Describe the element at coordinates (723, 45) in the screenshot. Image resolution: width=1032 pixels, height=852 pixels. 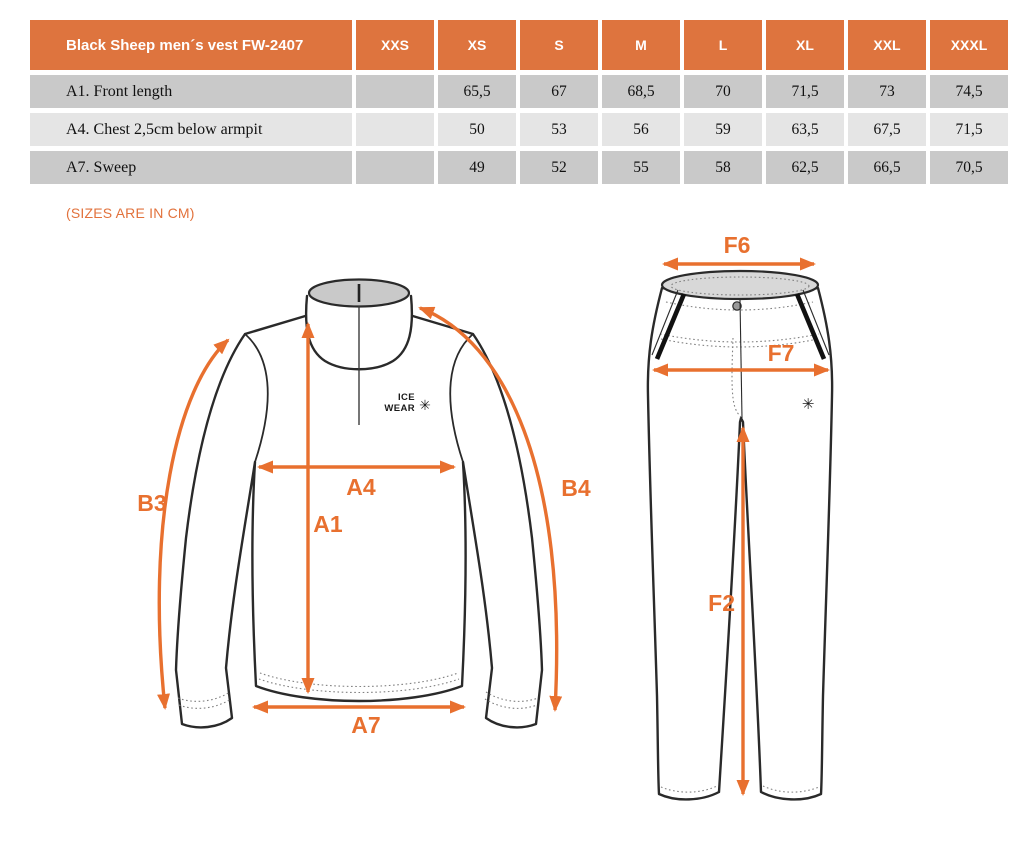
I see `size-col-l: L` at that location.